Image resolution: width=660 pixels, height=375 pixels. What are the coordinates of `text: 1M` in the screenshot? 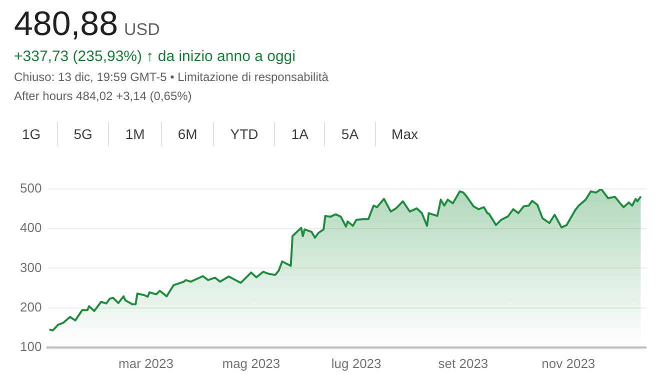 It's located at (135, 134).